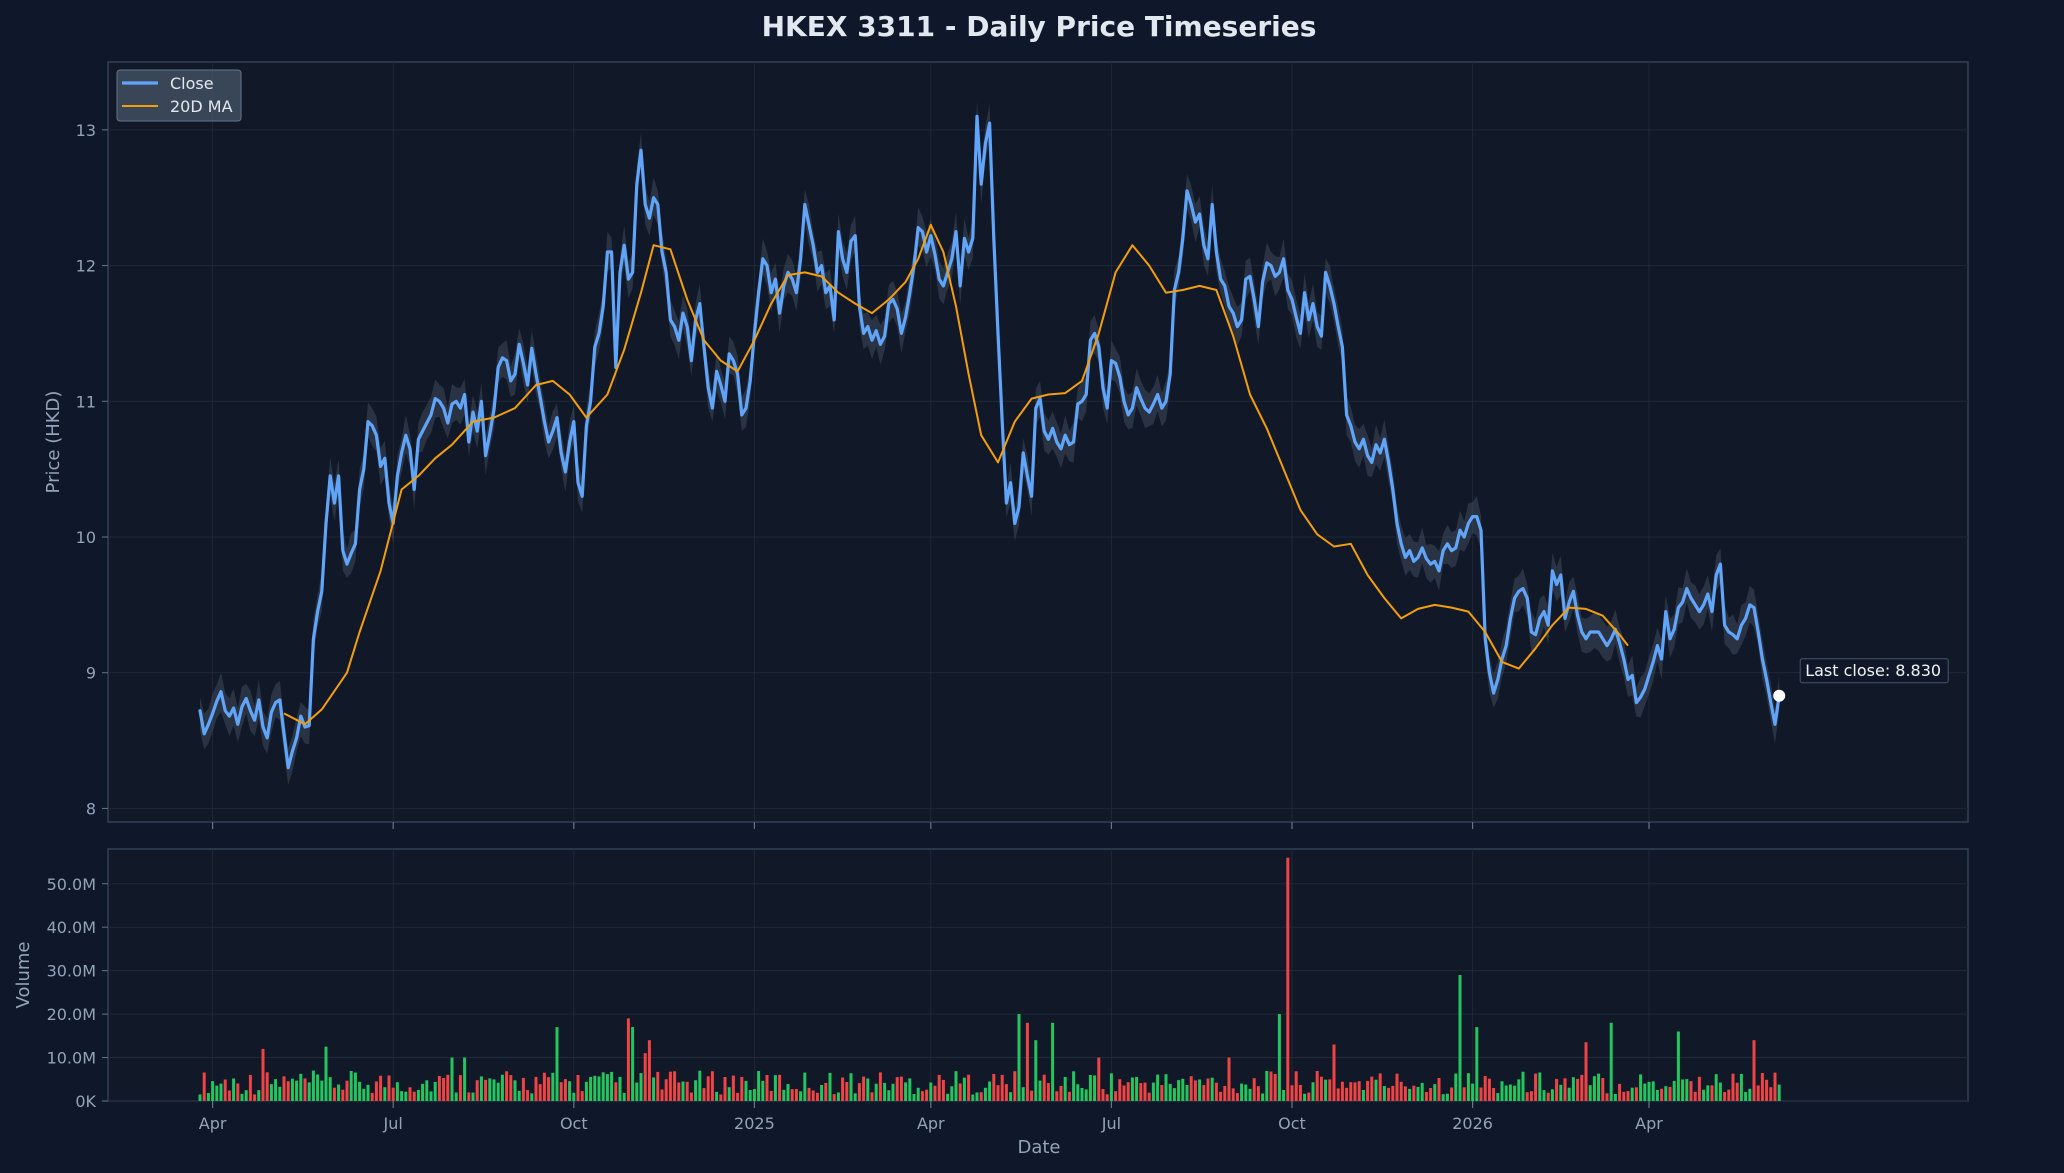  Describe the element at coordinates (71, 1014) in the screenshot. I see `volume-y-tick-label: 20.0M` at that location.